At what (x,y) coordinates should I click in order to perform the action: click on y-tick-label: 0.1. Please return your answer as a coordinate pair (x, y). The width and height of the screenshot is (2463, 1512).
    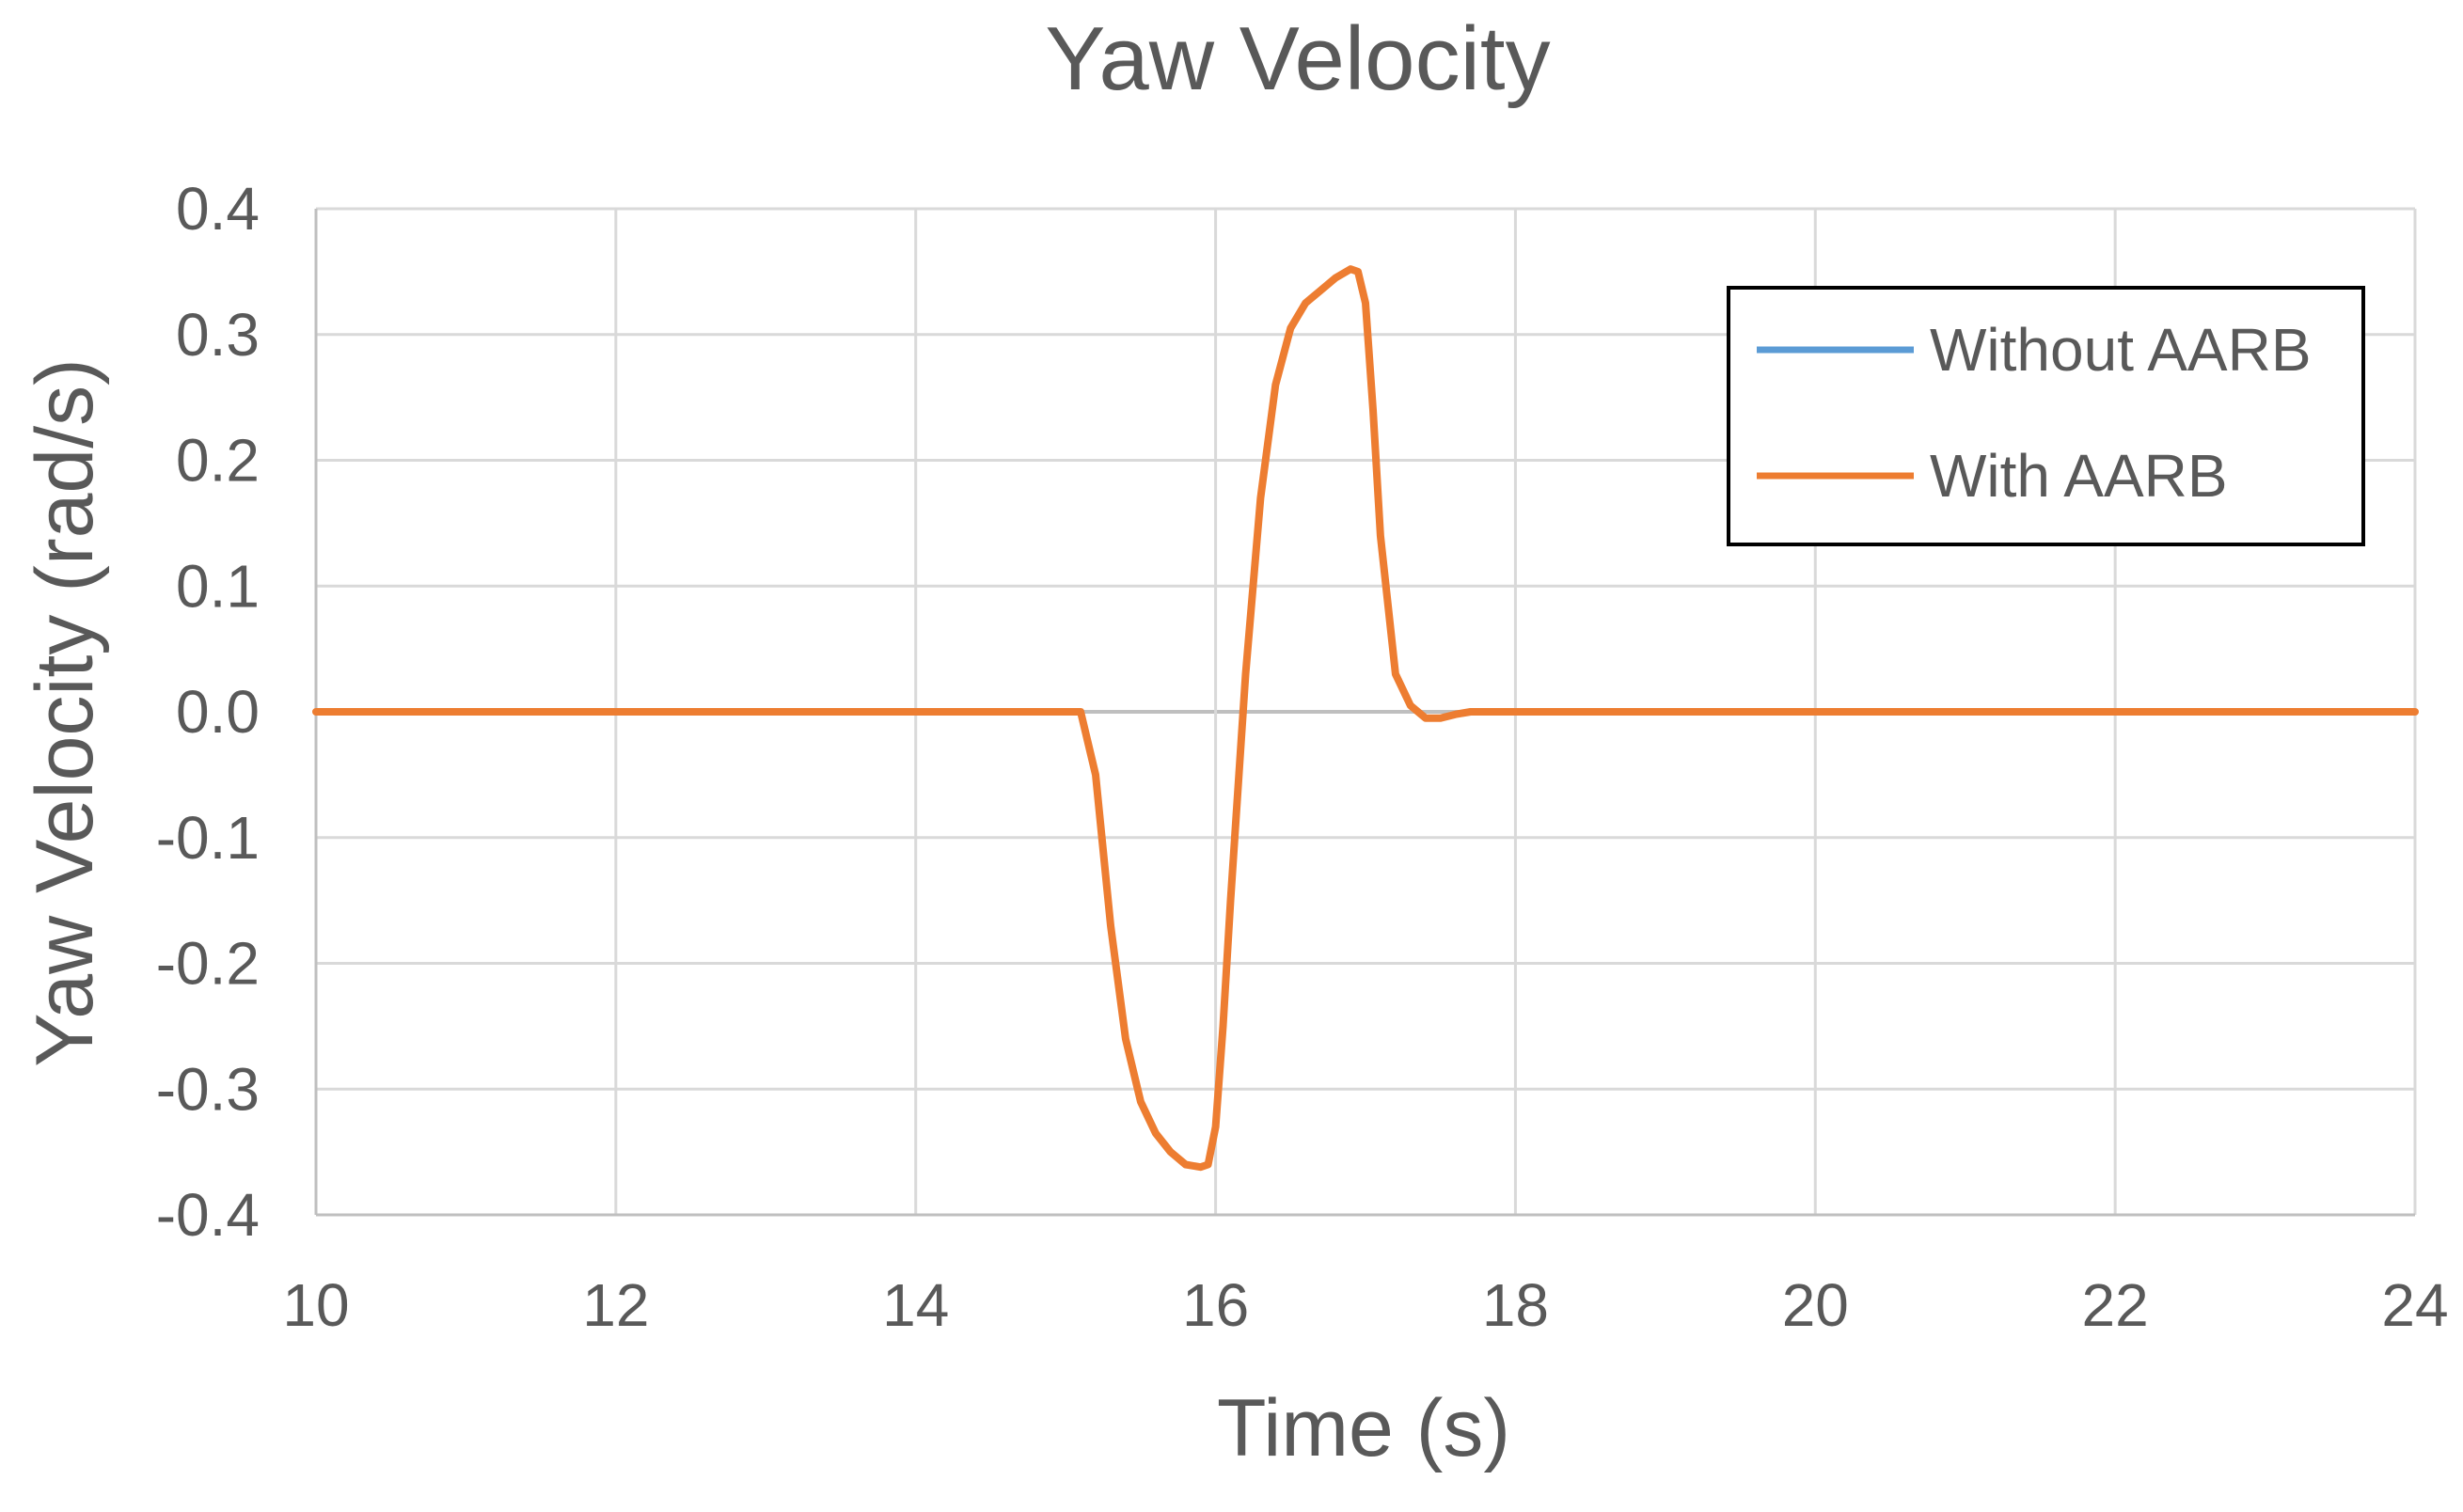
    Looking at the image, I should click on (218, 586).